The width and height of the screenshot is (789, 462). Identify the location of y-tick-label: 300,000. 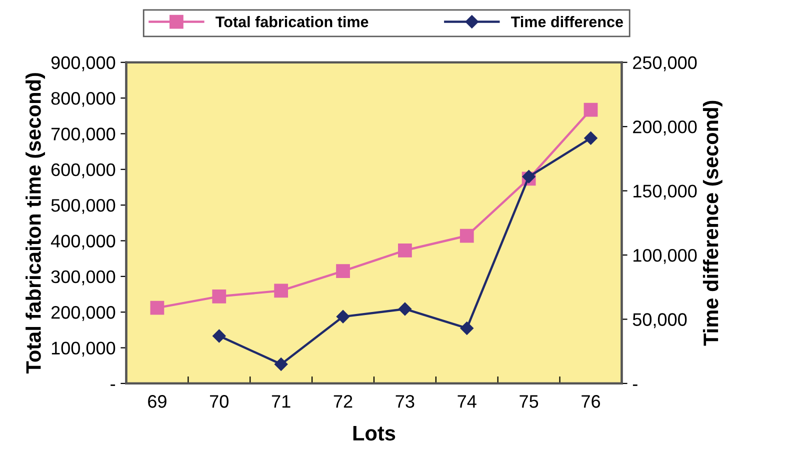
(83, 278).